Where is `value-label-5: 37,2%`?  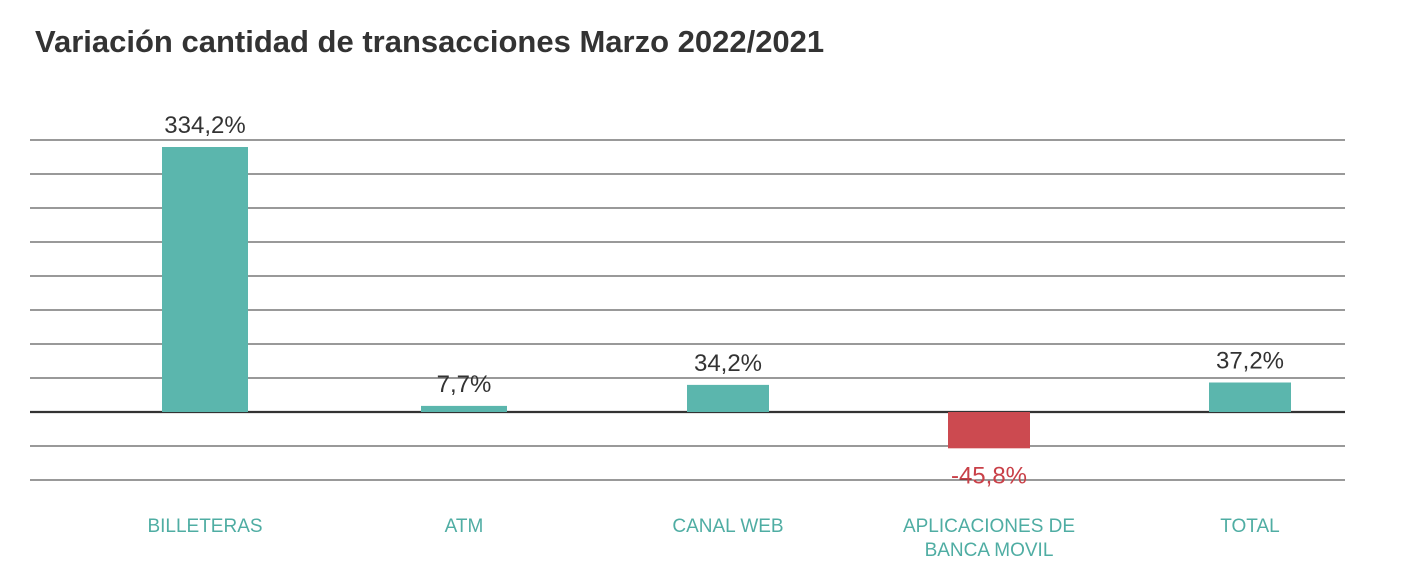
value-label-5: 37,2% is located at coordinates (1250, 361).